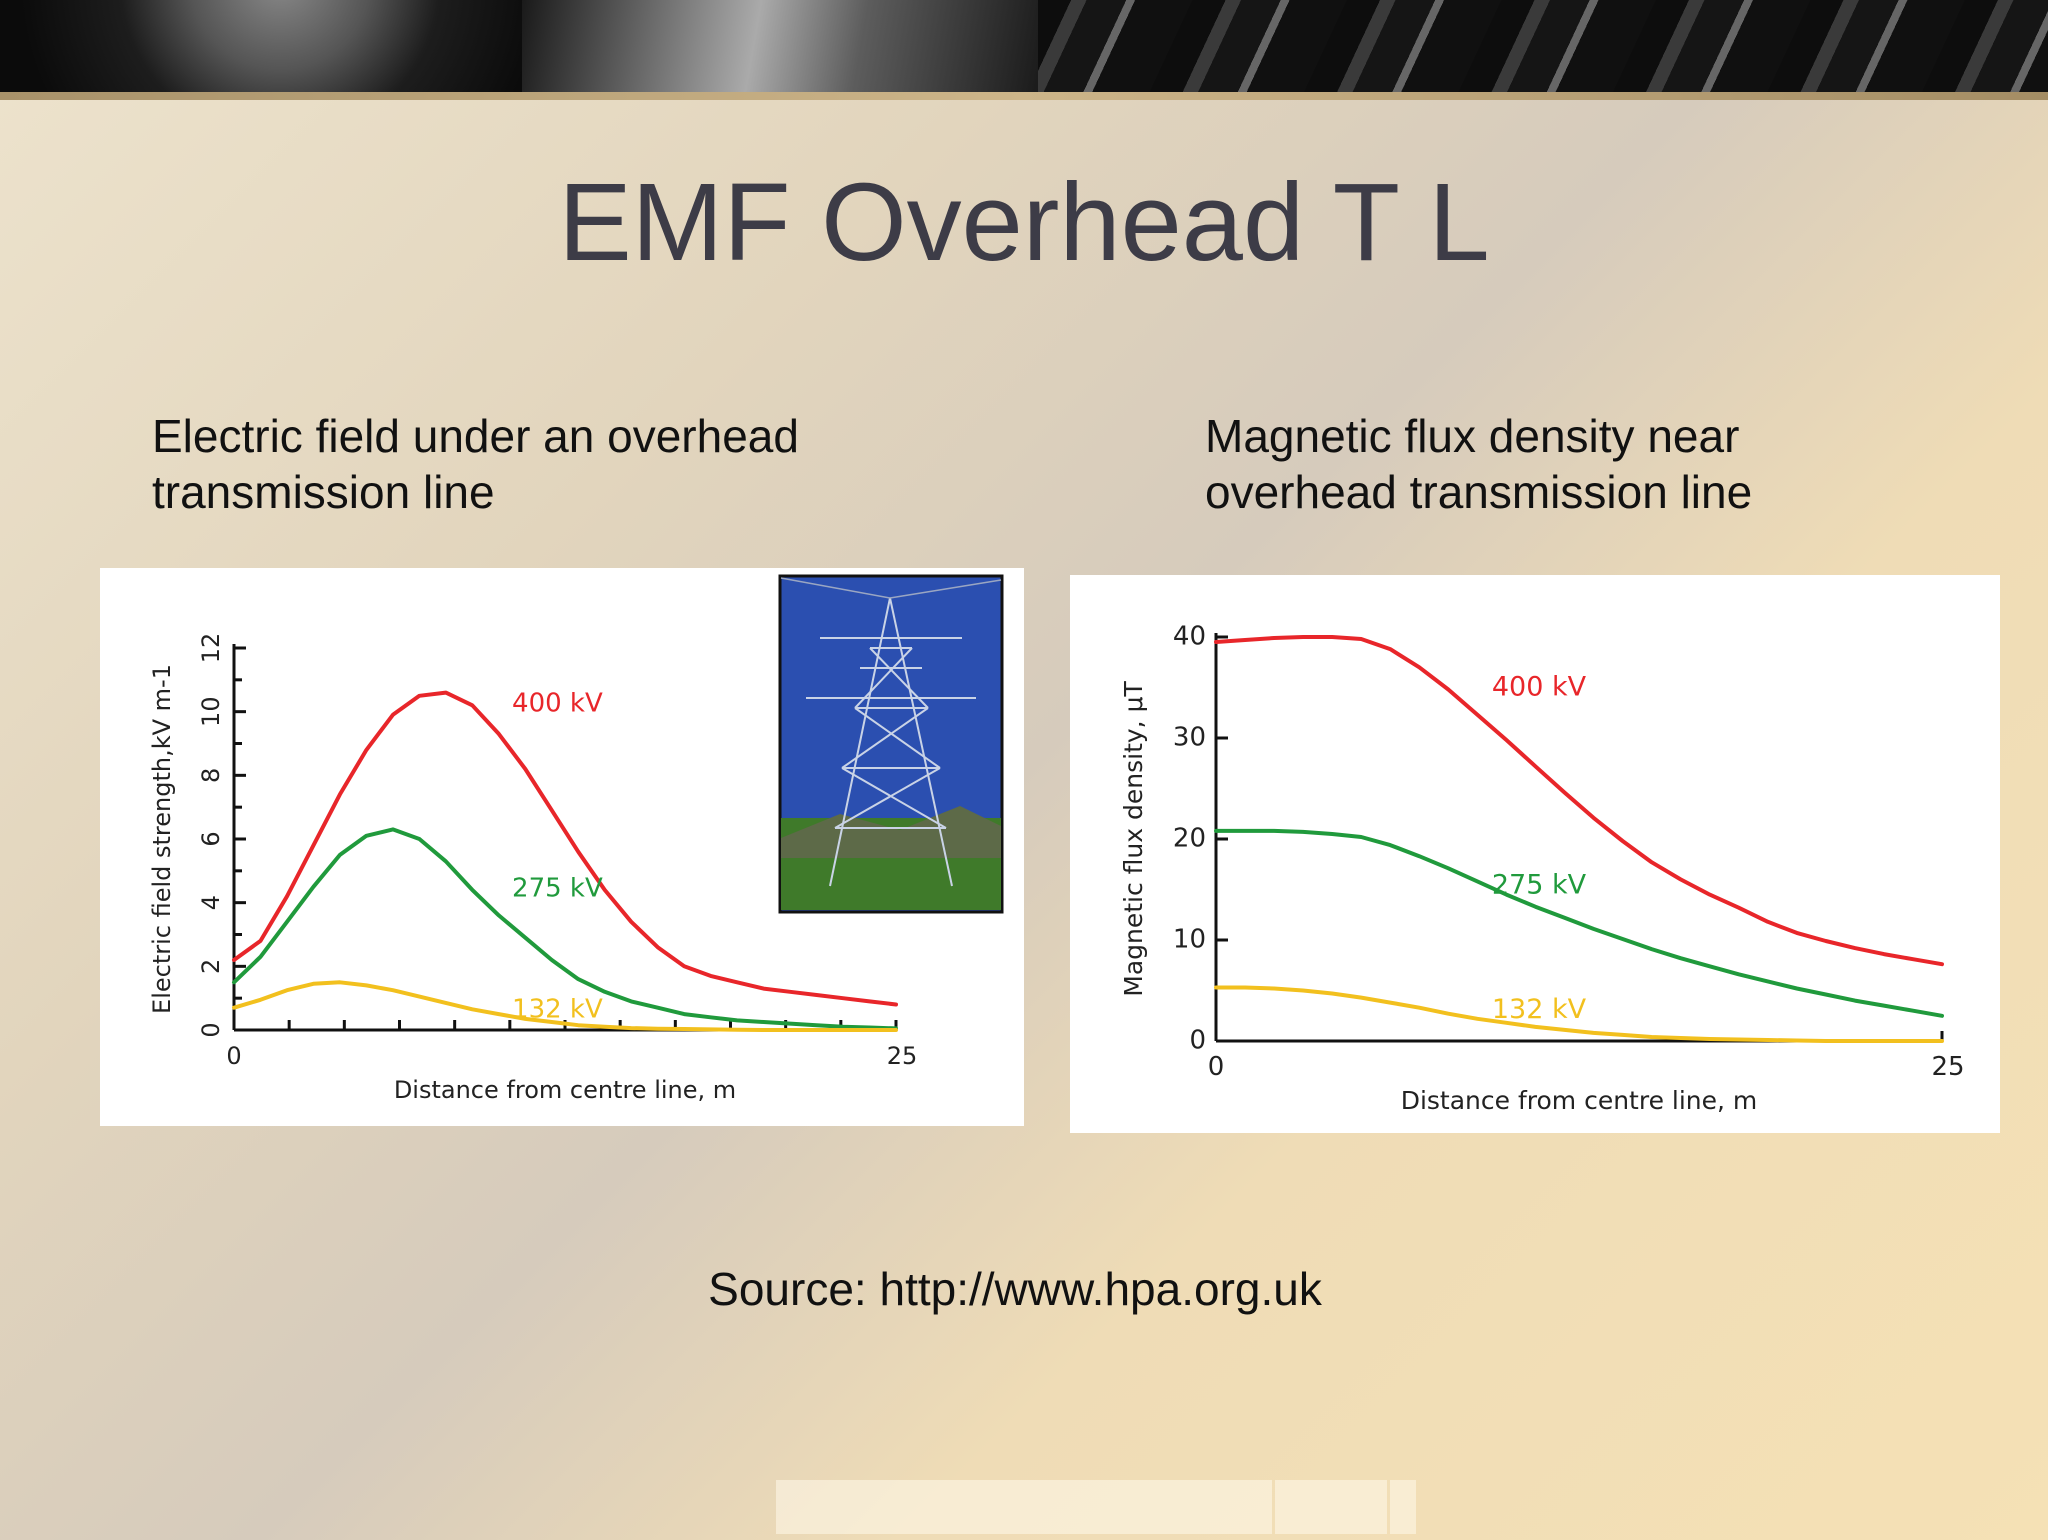 The image size is (2048, 1540). Describe the element at coordinates (780, 46) in the screenshot. I see `banner-image-metal` at that location.